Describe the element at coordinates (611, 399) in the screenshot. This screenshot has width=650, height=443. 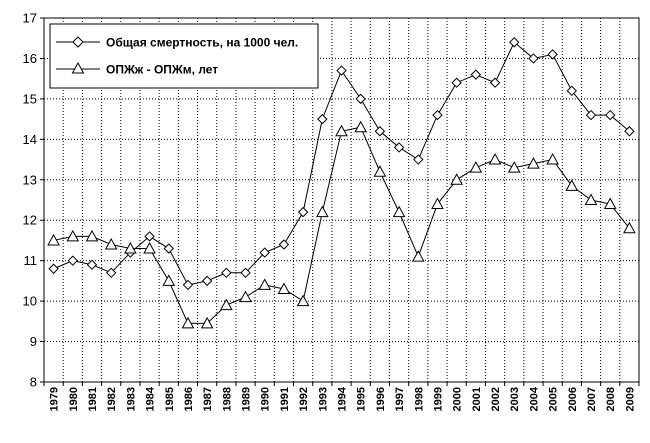
I see `x-tick-label: 2008` at that location.